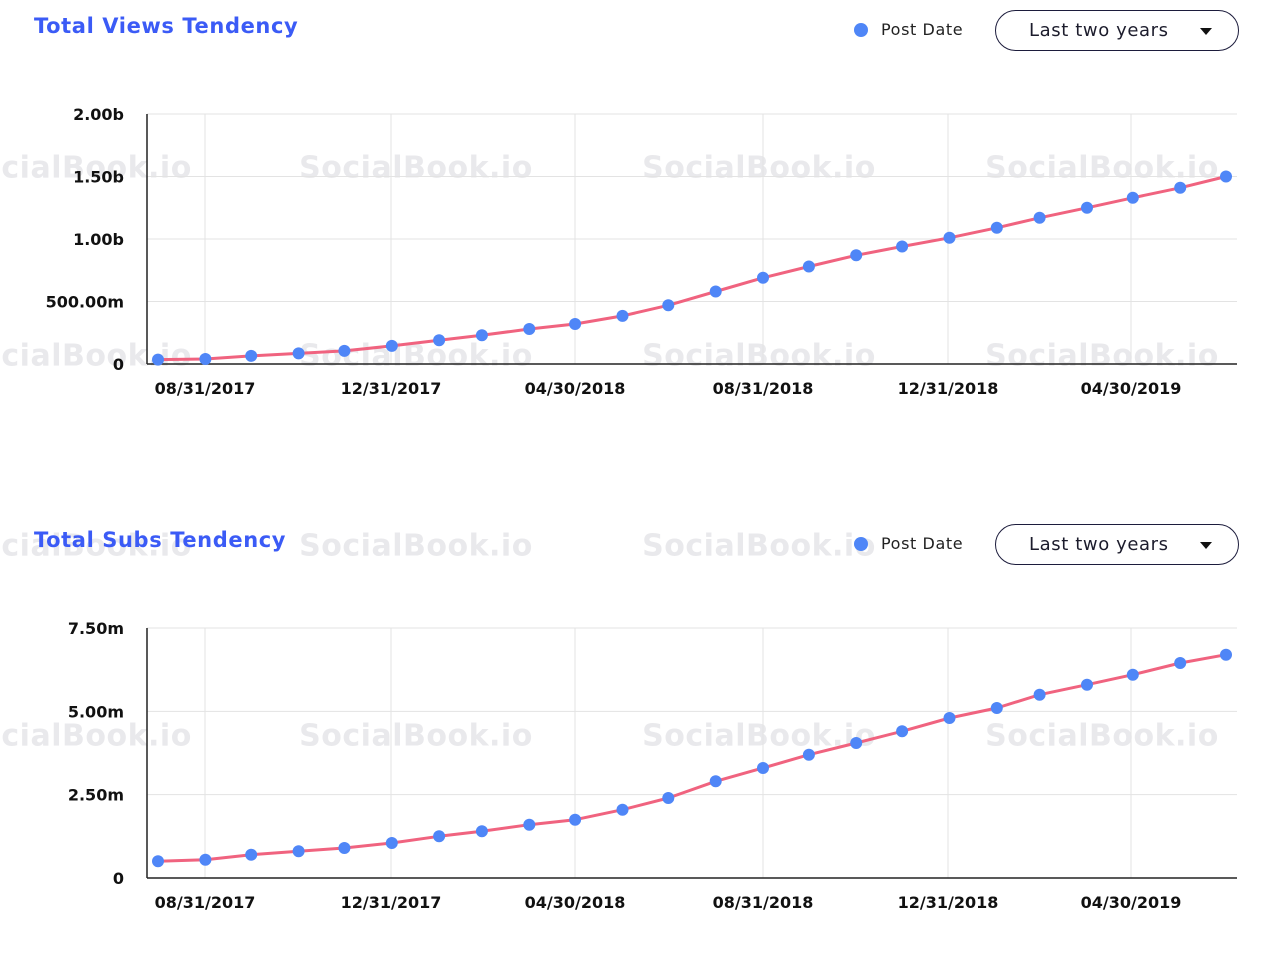  What do you see at coordinates (98, 114) in the screenshot?
I see `y-tick-label: 2.00b` at bounding box center [98, 114].